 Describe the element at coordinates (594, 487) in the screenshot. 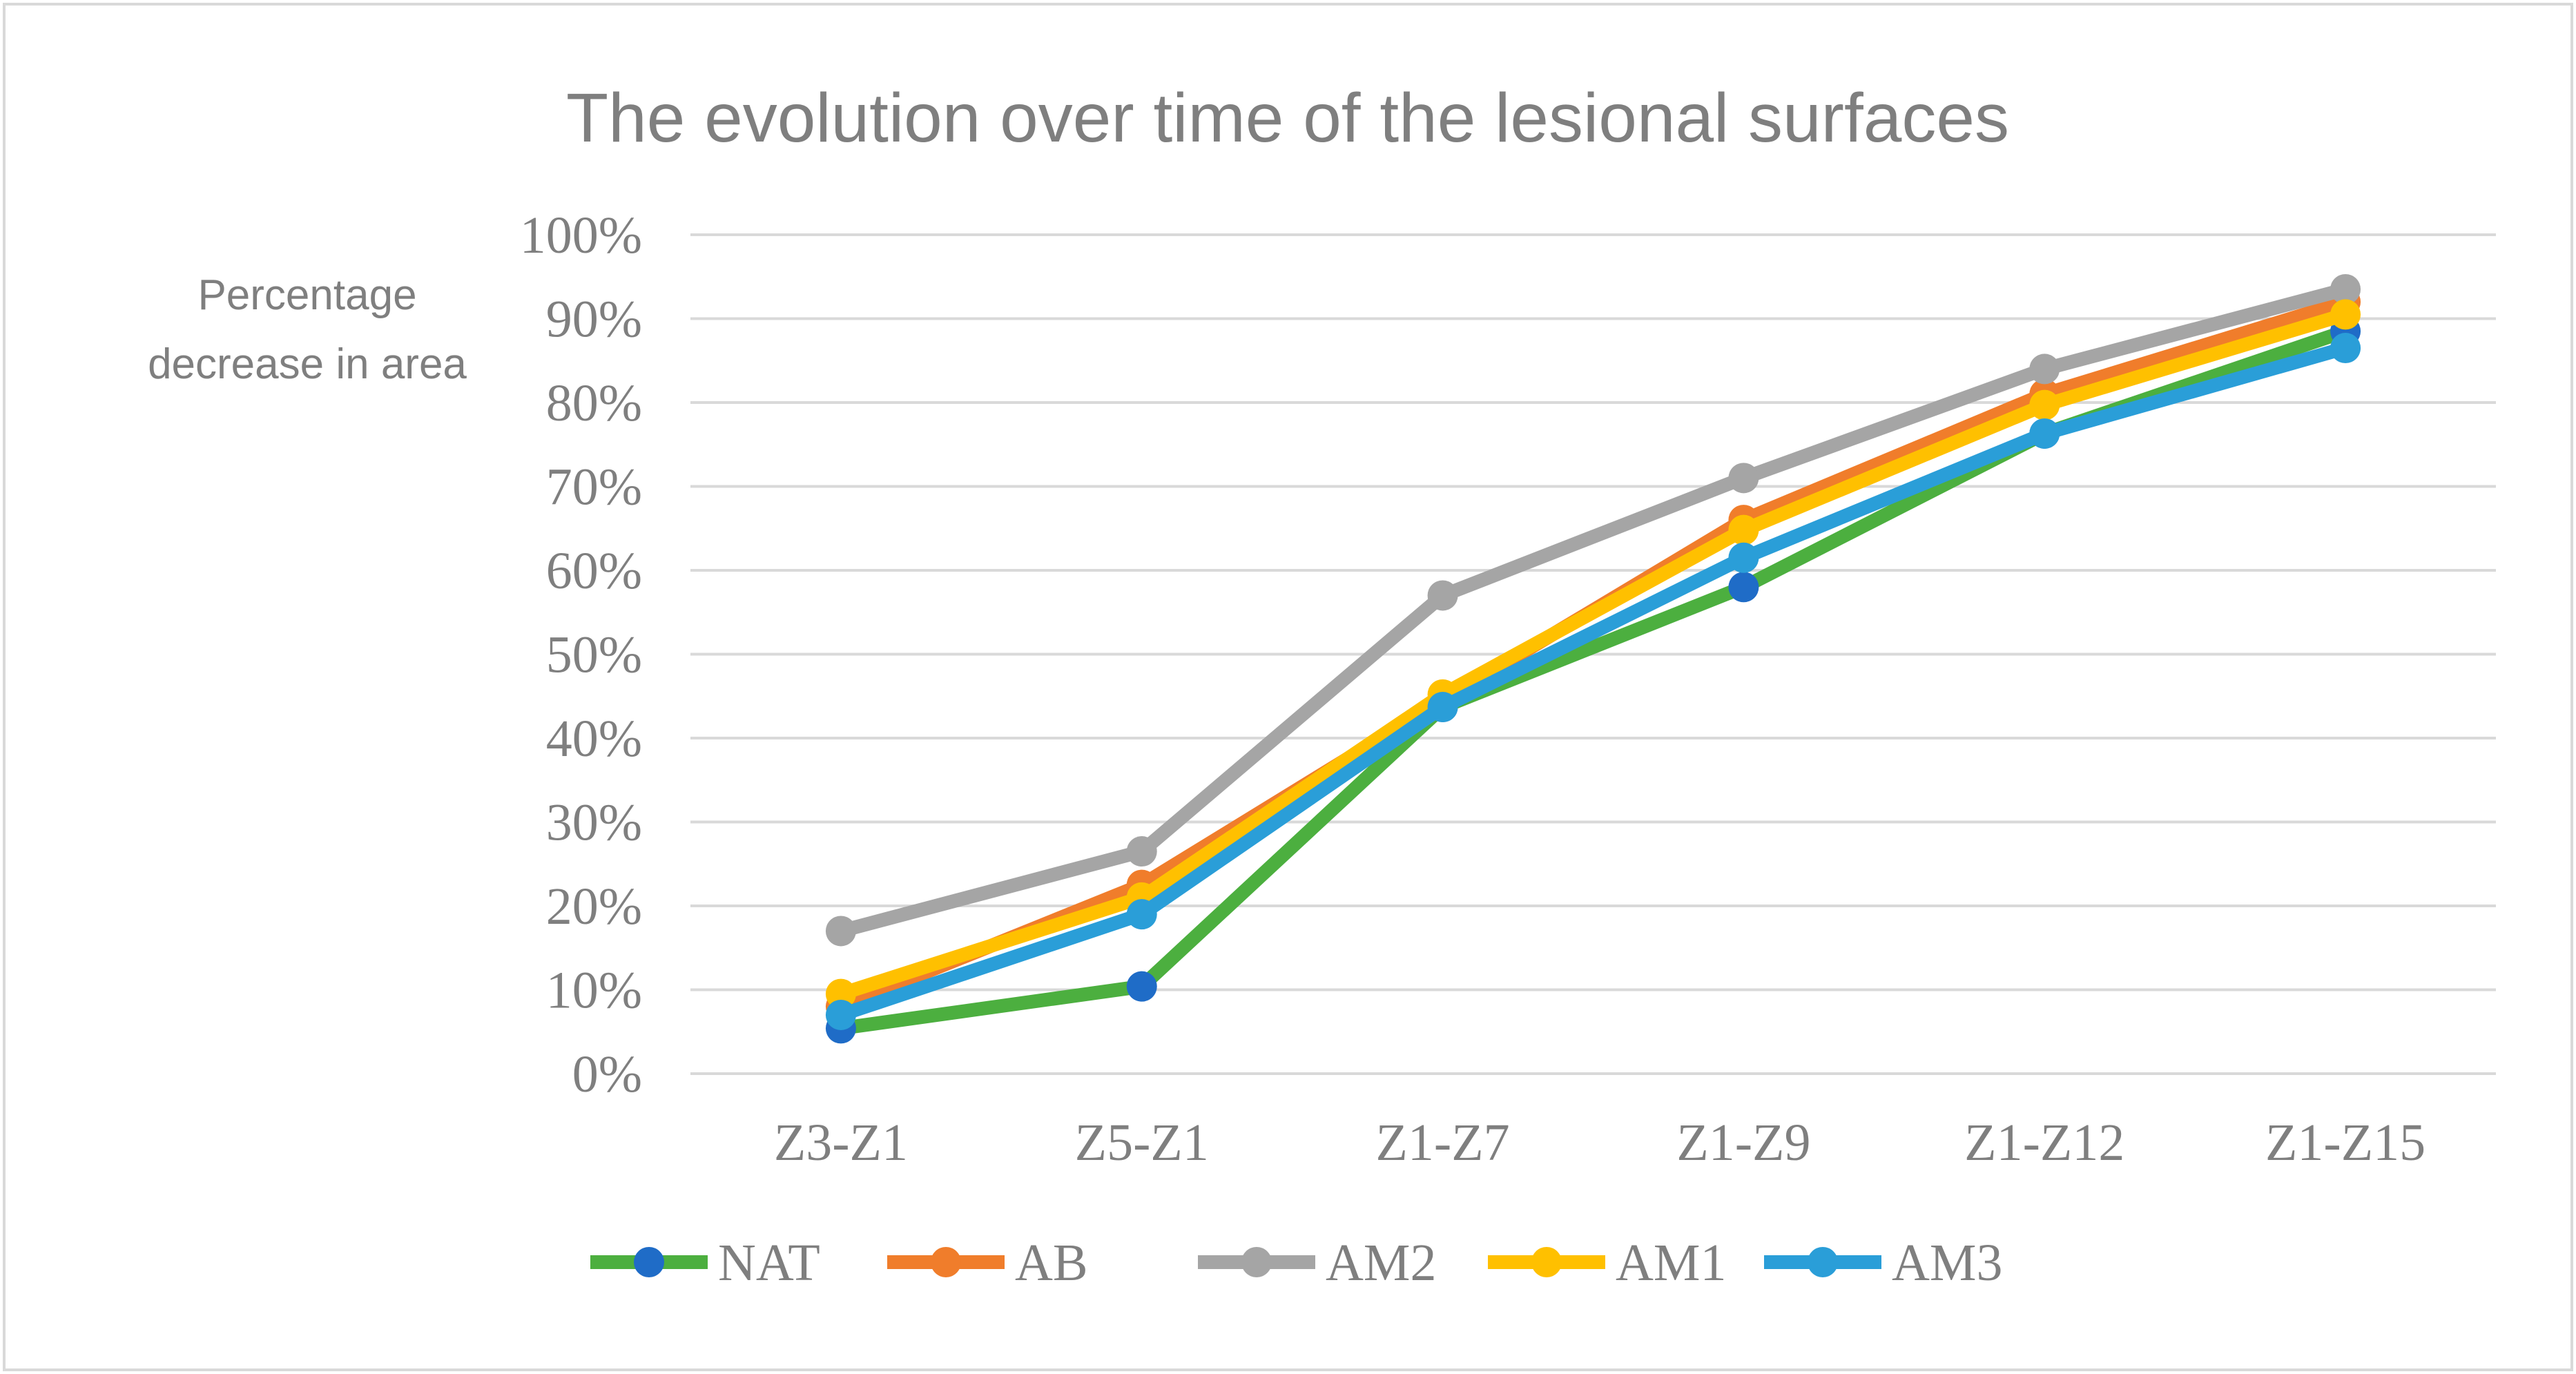

I see `y-tick-label: 70%` at that location.